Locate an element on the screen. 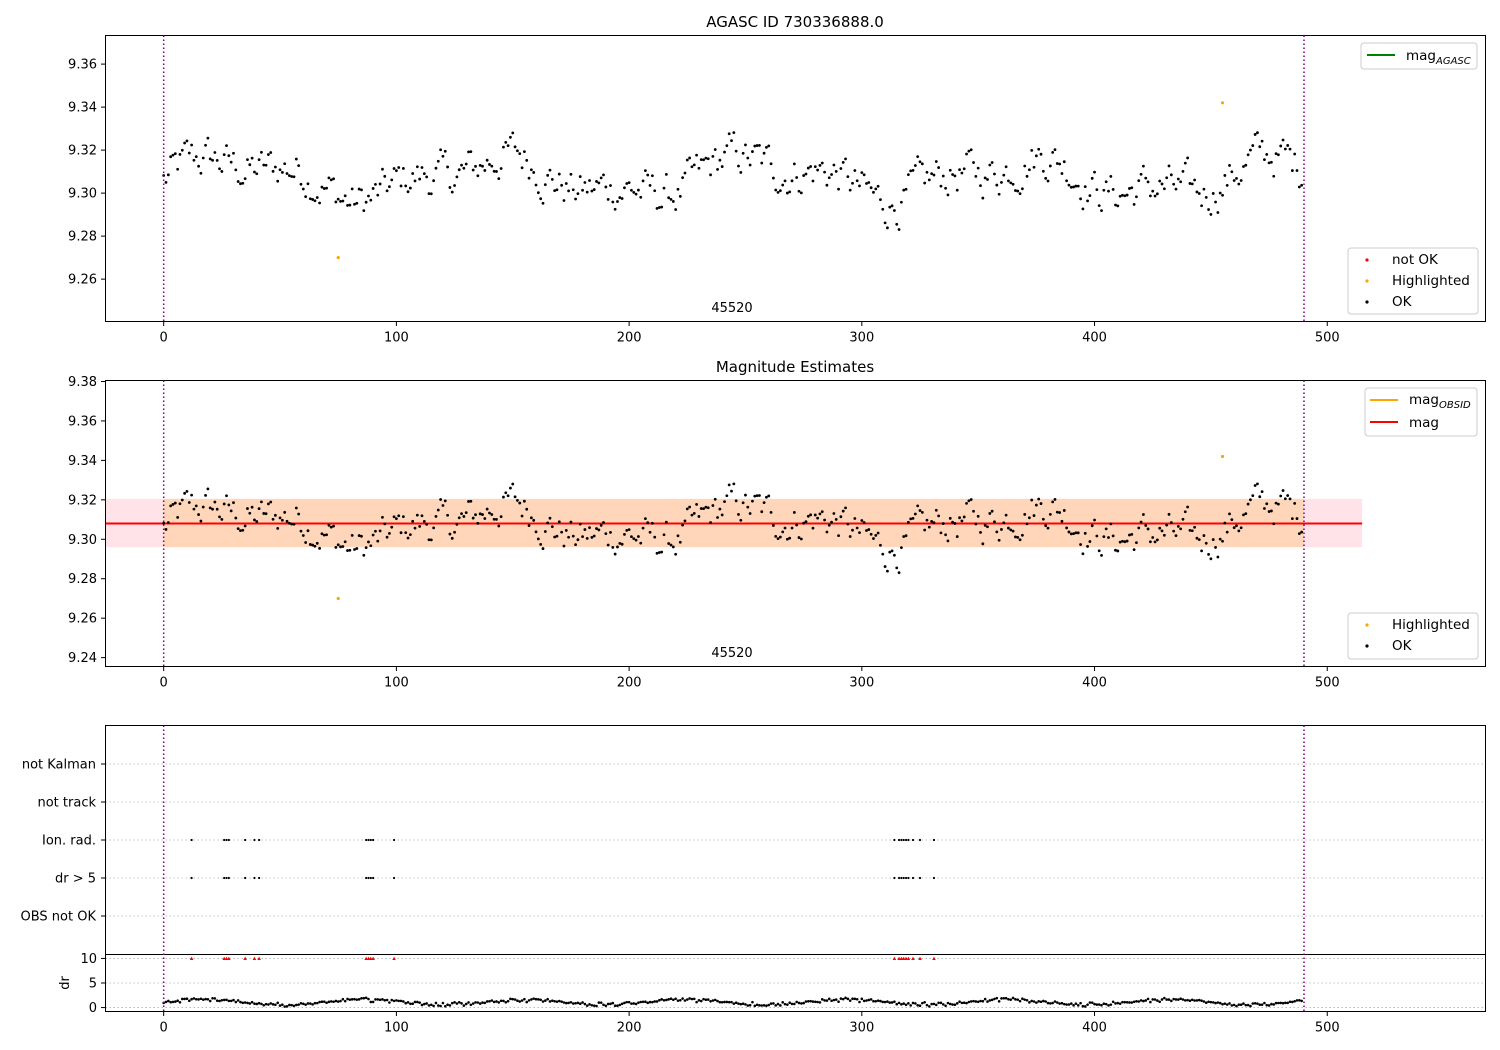 Image resolution: width=1500 pixels, height=1050 pixels. dr-gt-5-flag-point is located at coordinates (920, 878).